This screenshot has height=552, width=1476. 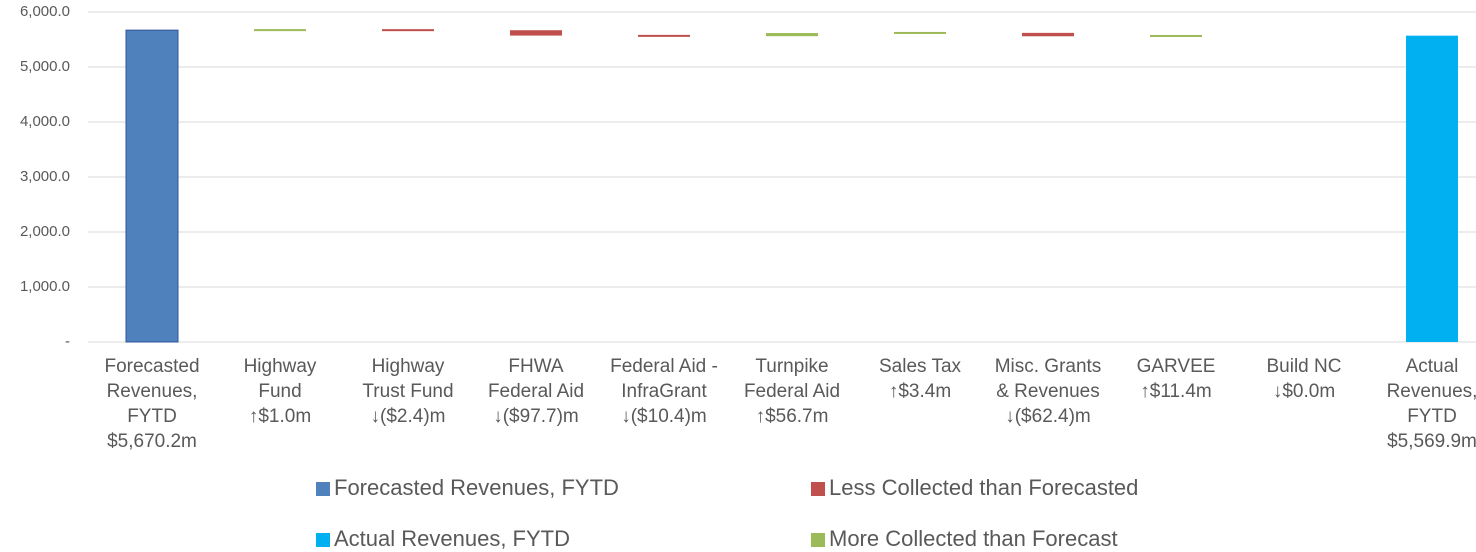 What do you see at coordinates (45, 66) in the screenshot?
I see `y-tick-label: 5,000.0` at bounding box center [45, 66].